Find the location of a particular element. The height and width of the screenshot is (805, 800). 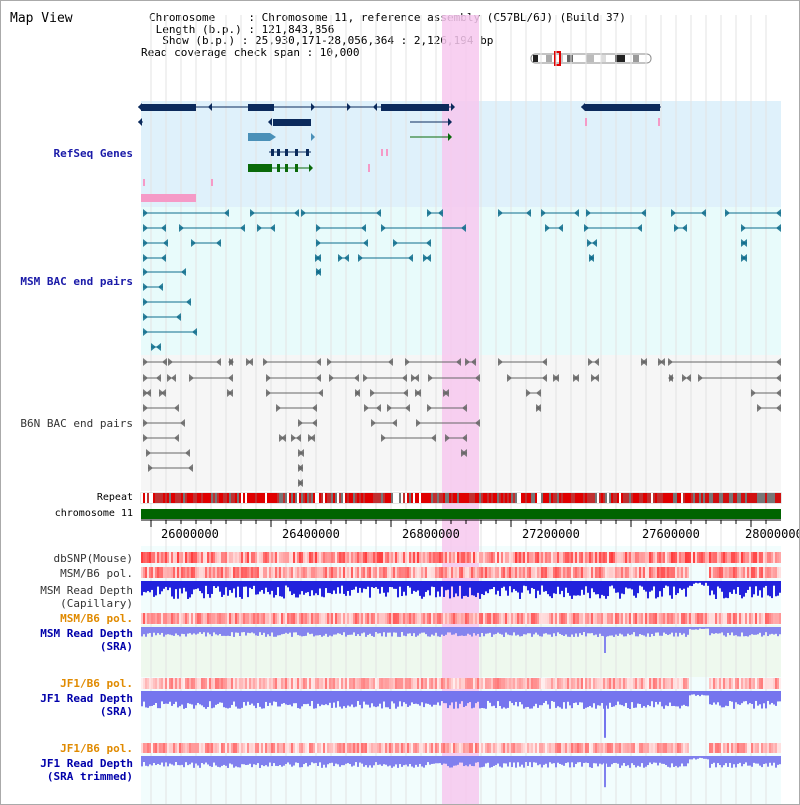

axis-tick-label: 27600000 is located at coordinates (671, 534).